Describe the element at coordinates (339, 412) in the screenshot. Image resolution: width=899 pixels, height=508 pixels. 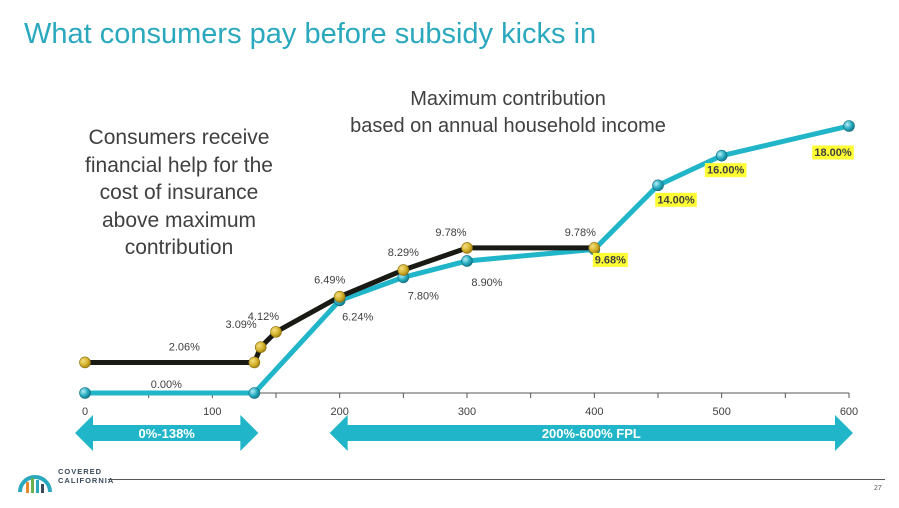
I see `x-tick-label: 200` at that location.